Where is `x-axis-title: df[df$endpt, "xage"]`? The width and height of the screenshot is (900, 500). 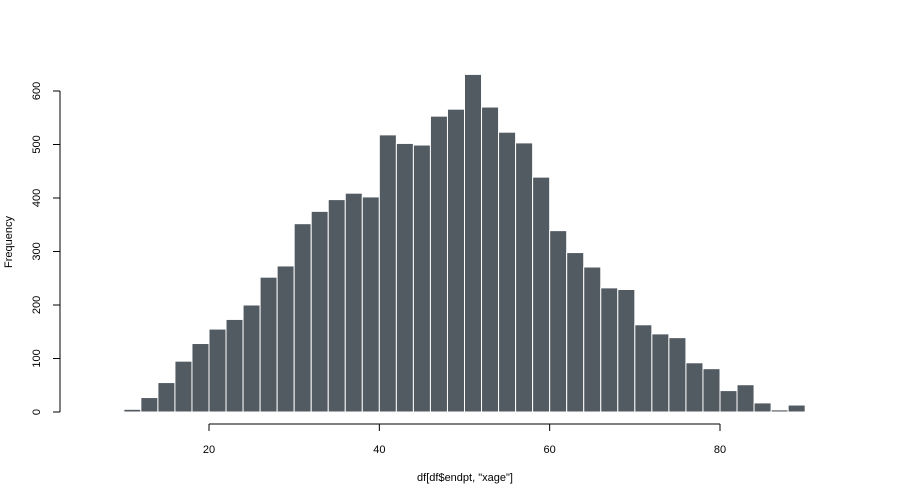
x-axis-title: df[df$endpt, "xage"] is located at coordinates (465, 478).